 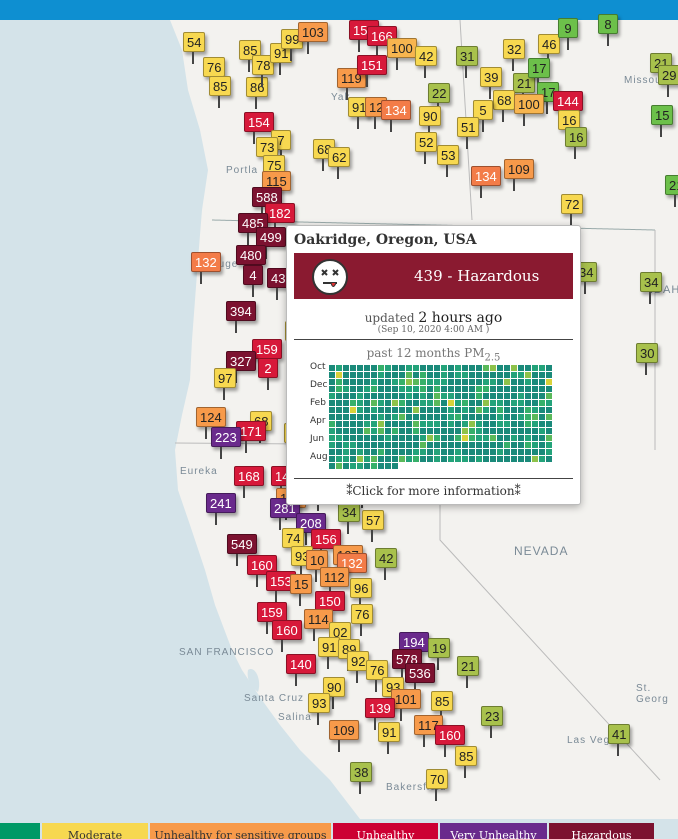 What do you see at coordinates (293, 544) in the screenshot?
I see `aqi-marker: 74` at bounding box center [293, 544].